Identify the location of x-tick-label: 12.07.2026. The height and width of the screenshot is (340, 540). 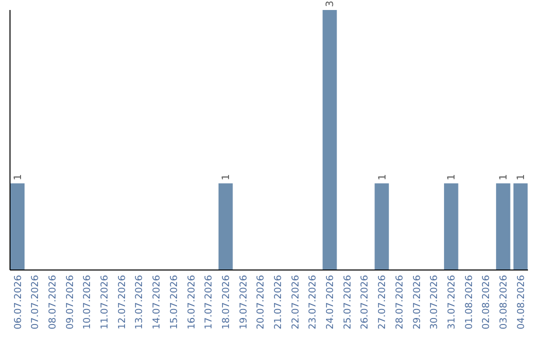
(122, 302).